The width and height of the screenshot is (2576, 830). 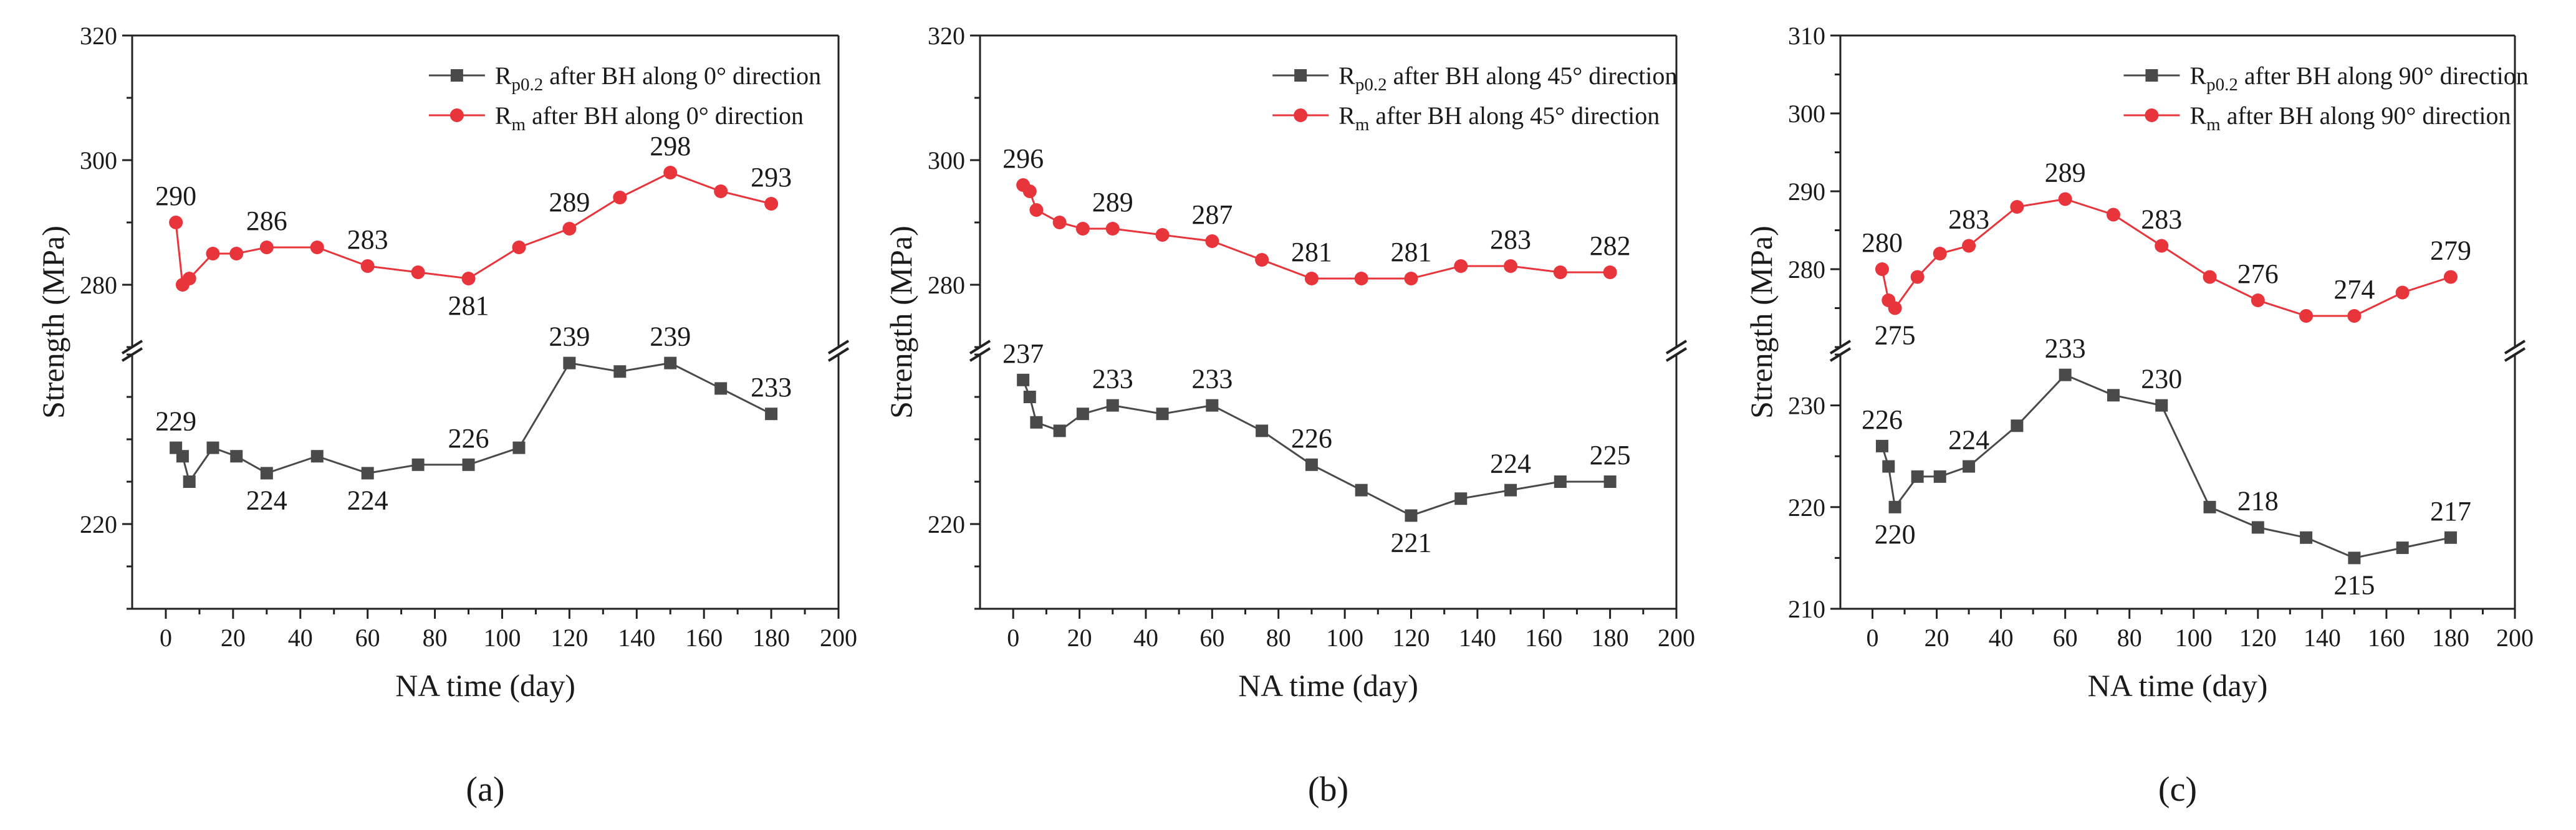 I want to click on panel-label: (b), so click(x=1328, y=789).